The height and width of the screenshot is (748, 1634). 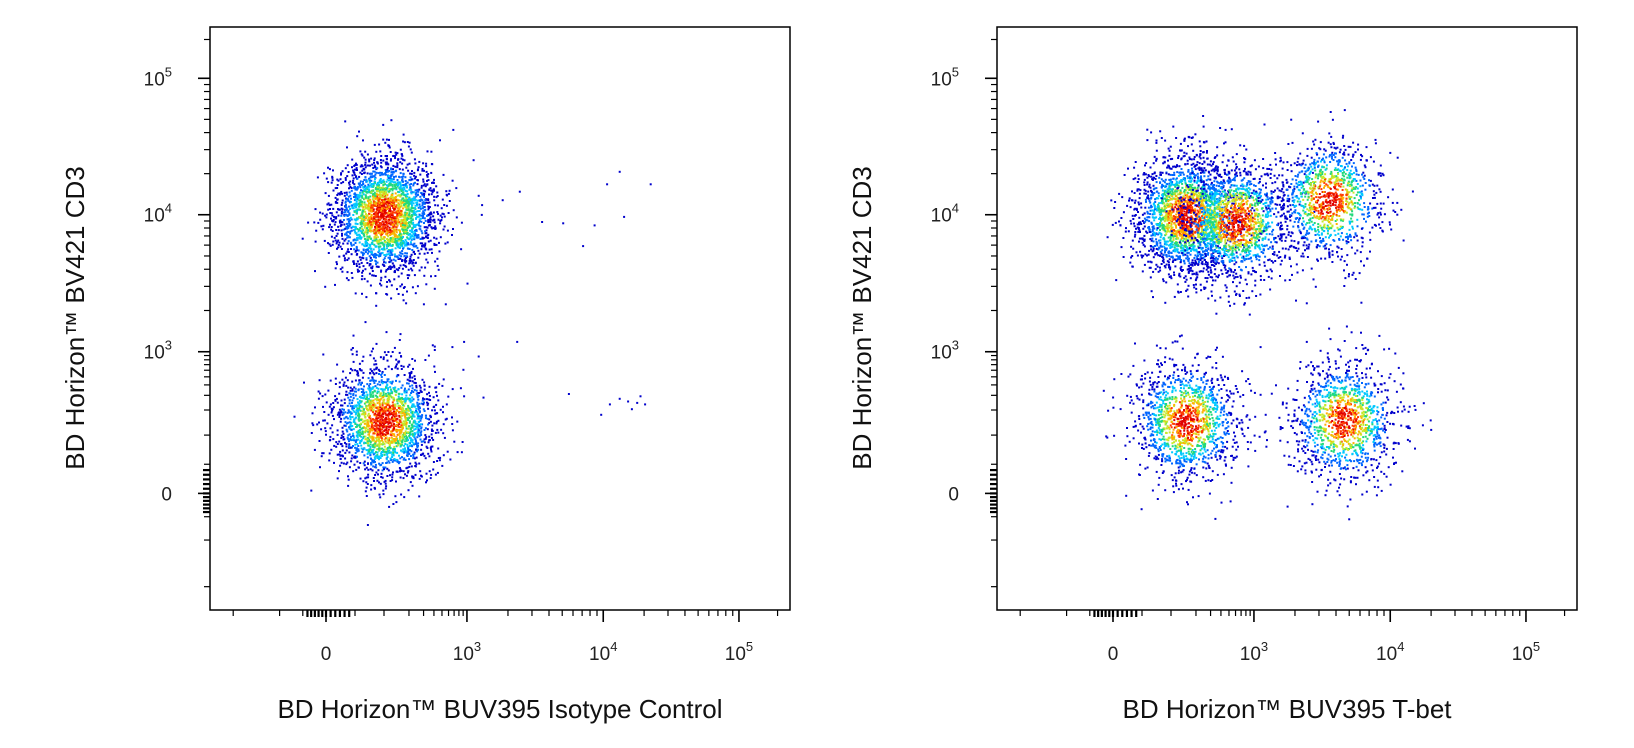 I want to click on x-tick-label: 104, so click(x=603, y=652).